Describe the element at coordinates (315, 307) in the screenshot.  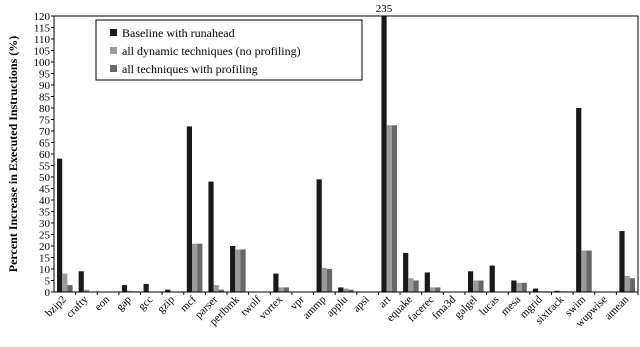
I see `x-tick-label: ammp` at that location.